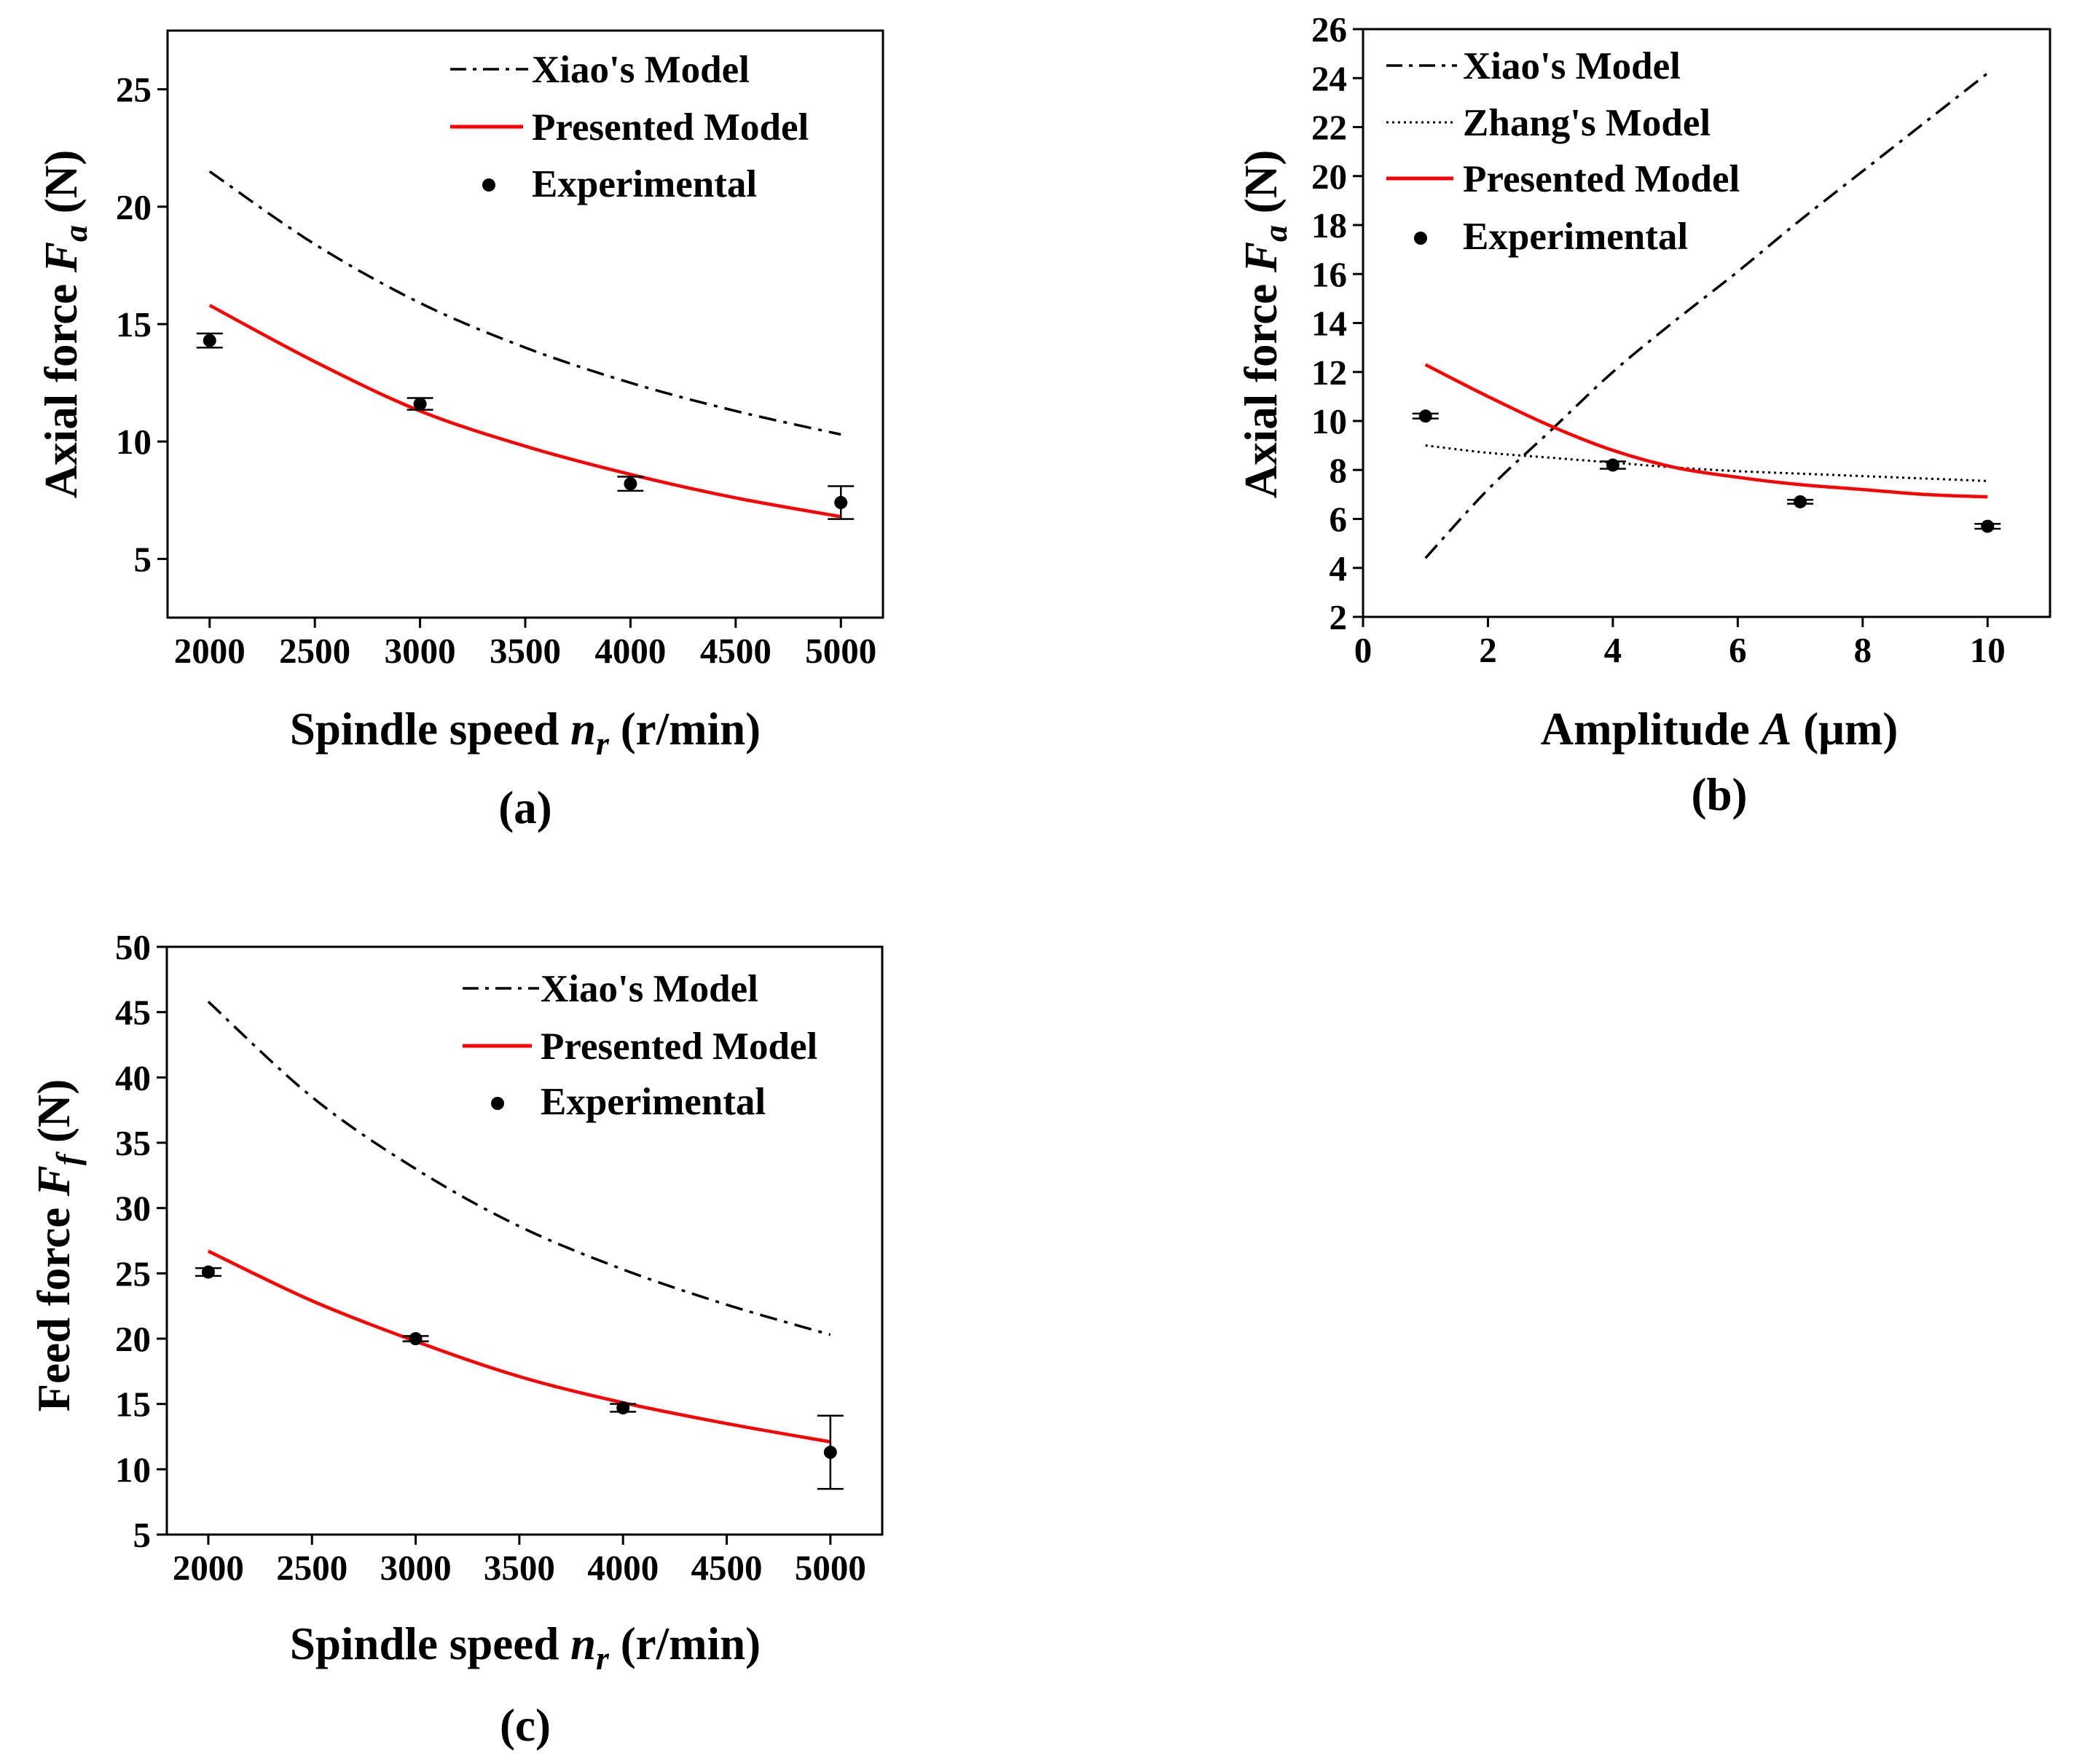 The image size is (2093, 1764). What do you see at coordinates (1329, 177) in the screenshot?
I see `y-tick-label-b-20: 20` at bounding box center [1329, 177].